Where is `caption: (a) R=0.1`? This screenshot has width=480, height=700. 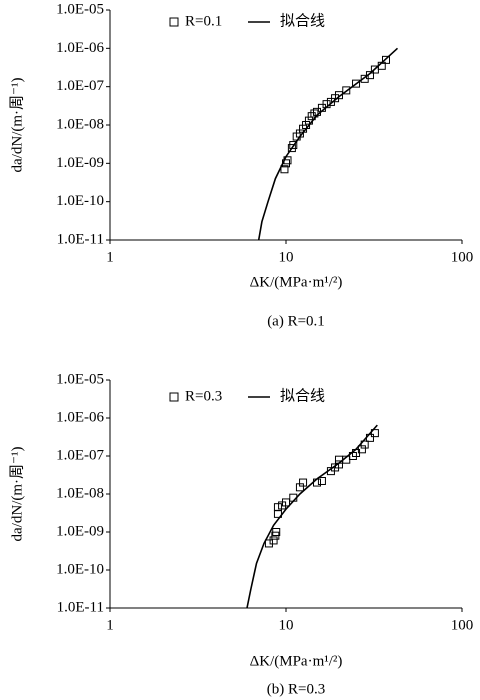
caption: (a) R=0.1 is located at coordinates (296, 321).